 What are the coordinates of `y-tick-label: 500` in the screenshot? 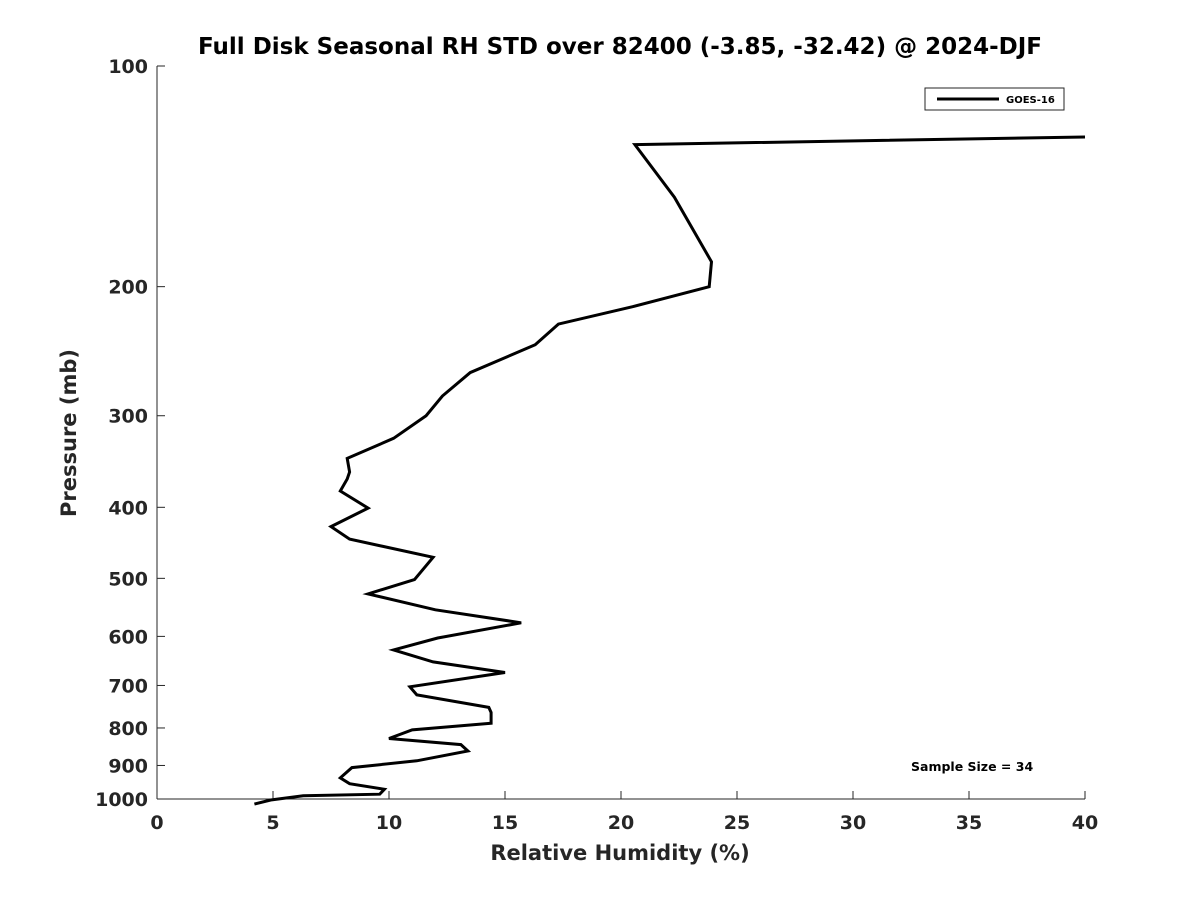 It's located at (128, 579).